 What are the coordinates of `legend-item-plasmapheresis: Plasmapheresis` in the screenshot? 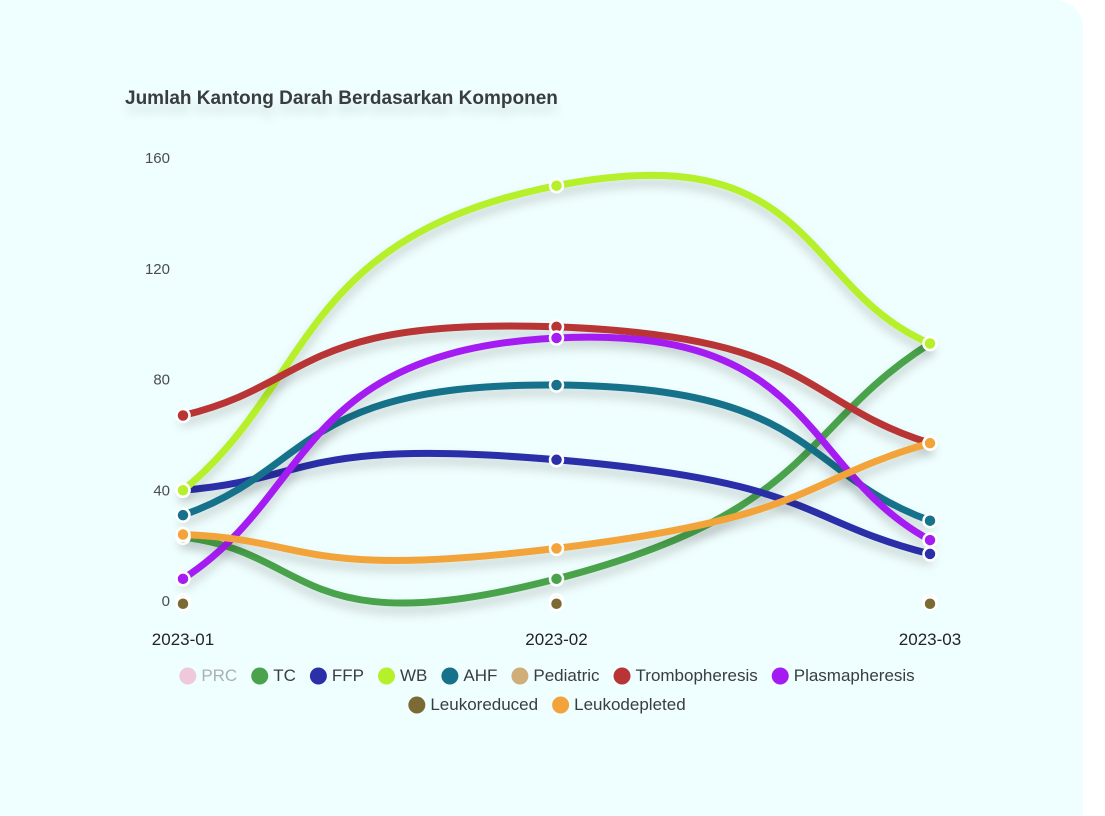 It's located at (843, 675).